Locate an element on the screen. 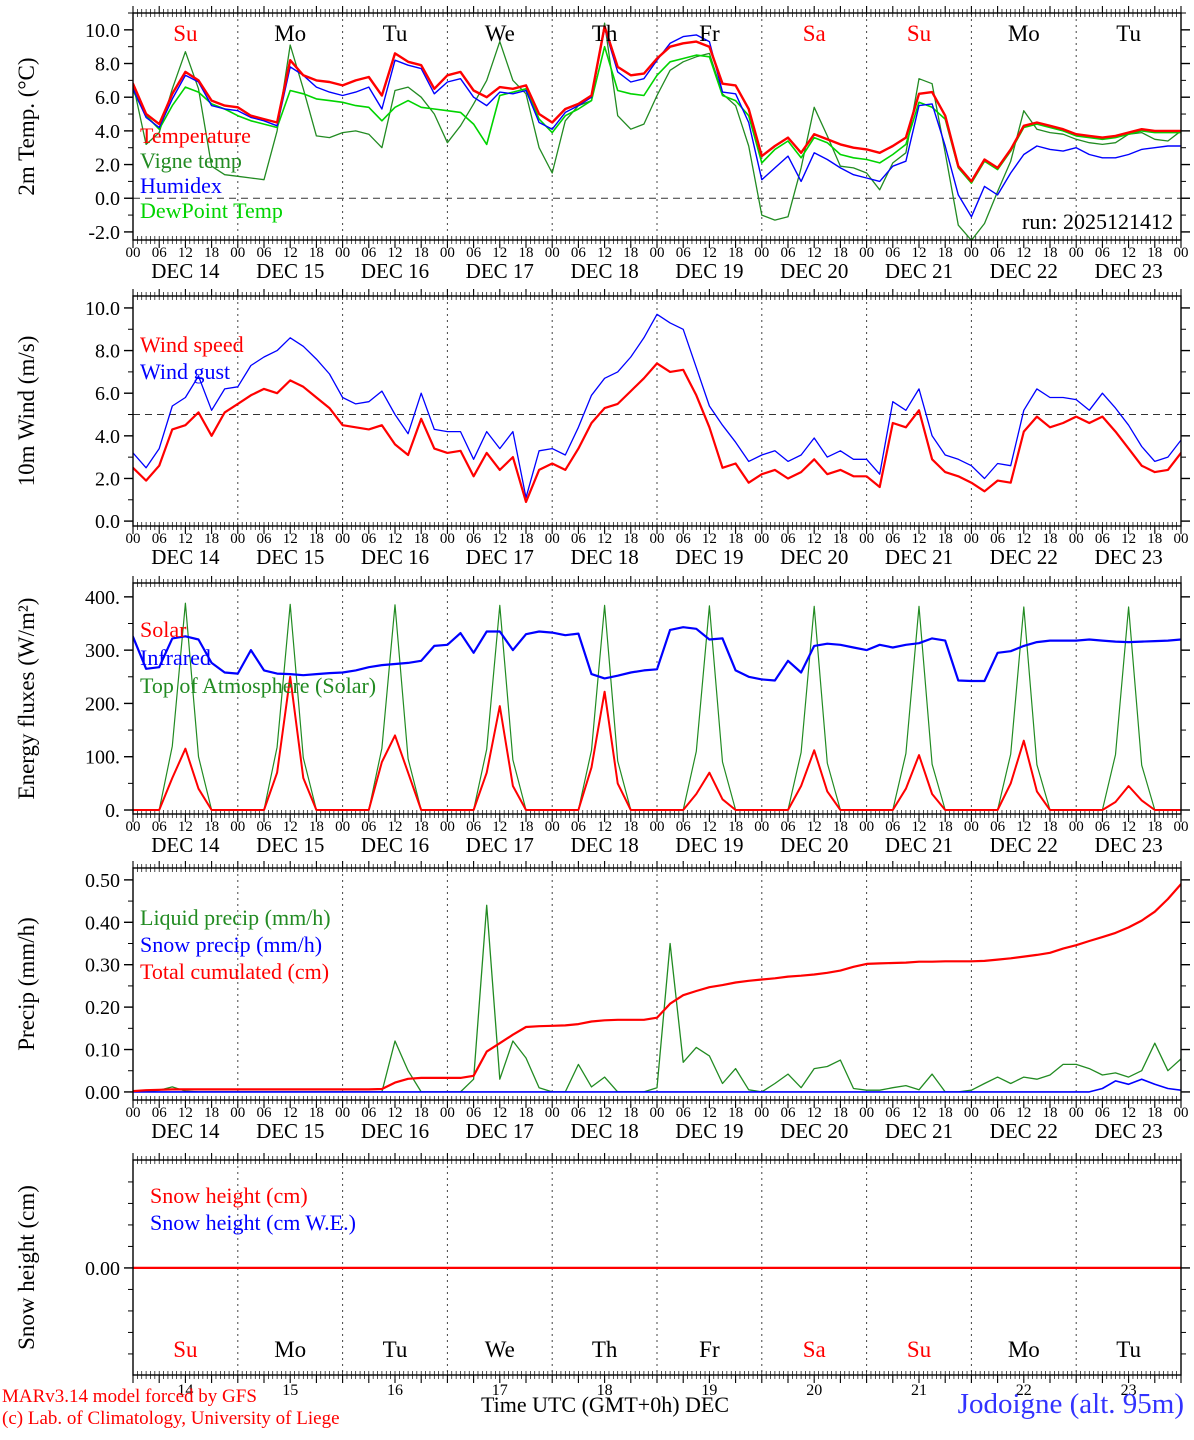 This screenshot has height=1440, width=1194. ytick-snow-height-cm: 0.00 is located at coordinates (102, 1269).